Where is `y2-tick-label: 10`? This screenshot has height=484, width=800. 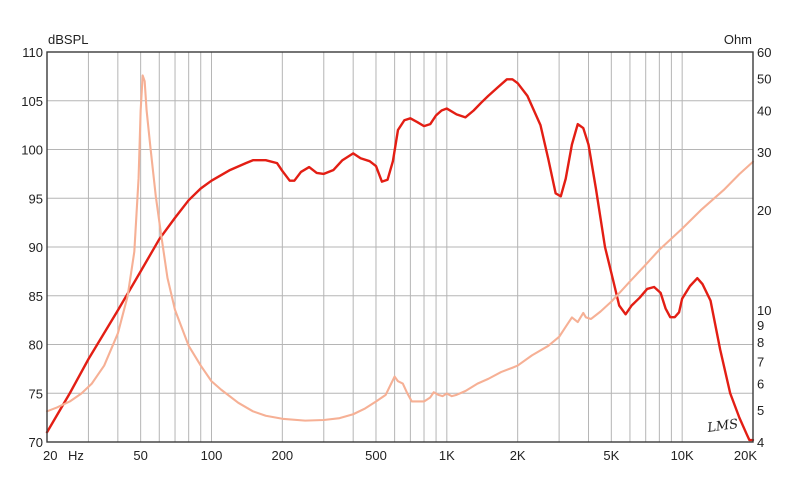 y2-tick-label: 10 is located at coordinates (764, 310).